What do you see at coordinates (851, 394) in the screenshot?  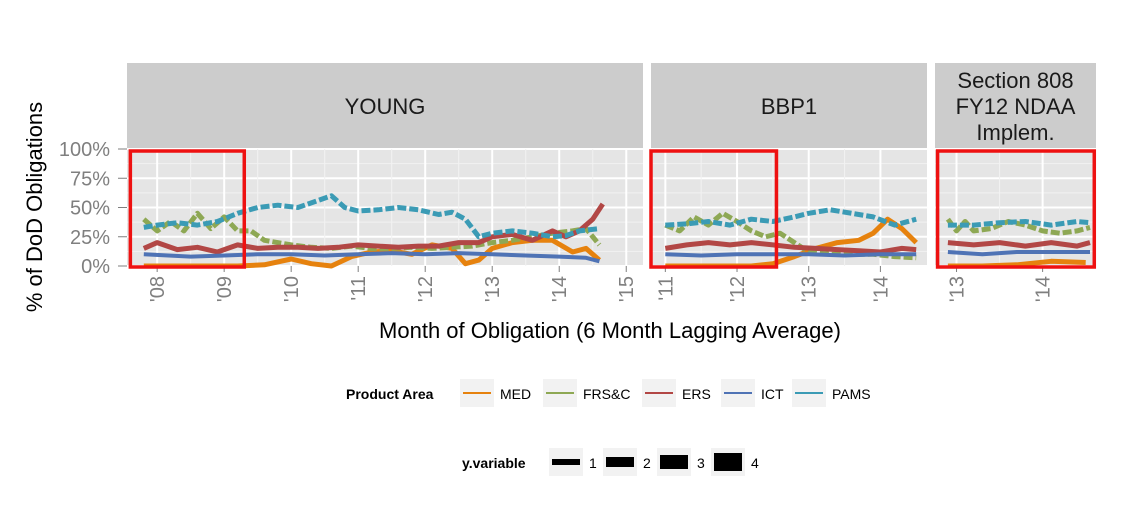 I see `legend-label: PAMS` at bounding box center [851, 394].